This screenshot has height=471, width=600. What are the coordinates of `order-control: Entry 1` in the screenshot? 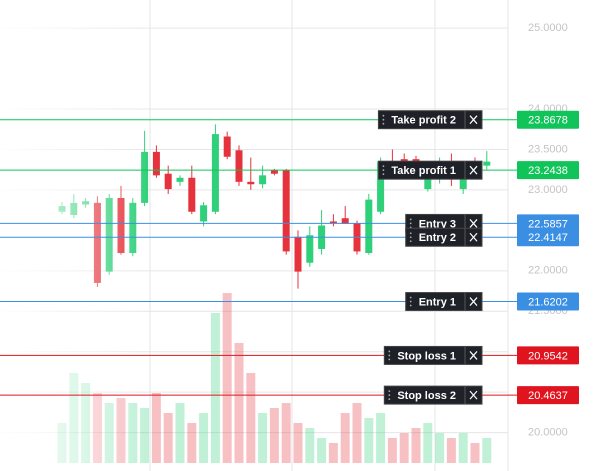 It's located at (444, 302).